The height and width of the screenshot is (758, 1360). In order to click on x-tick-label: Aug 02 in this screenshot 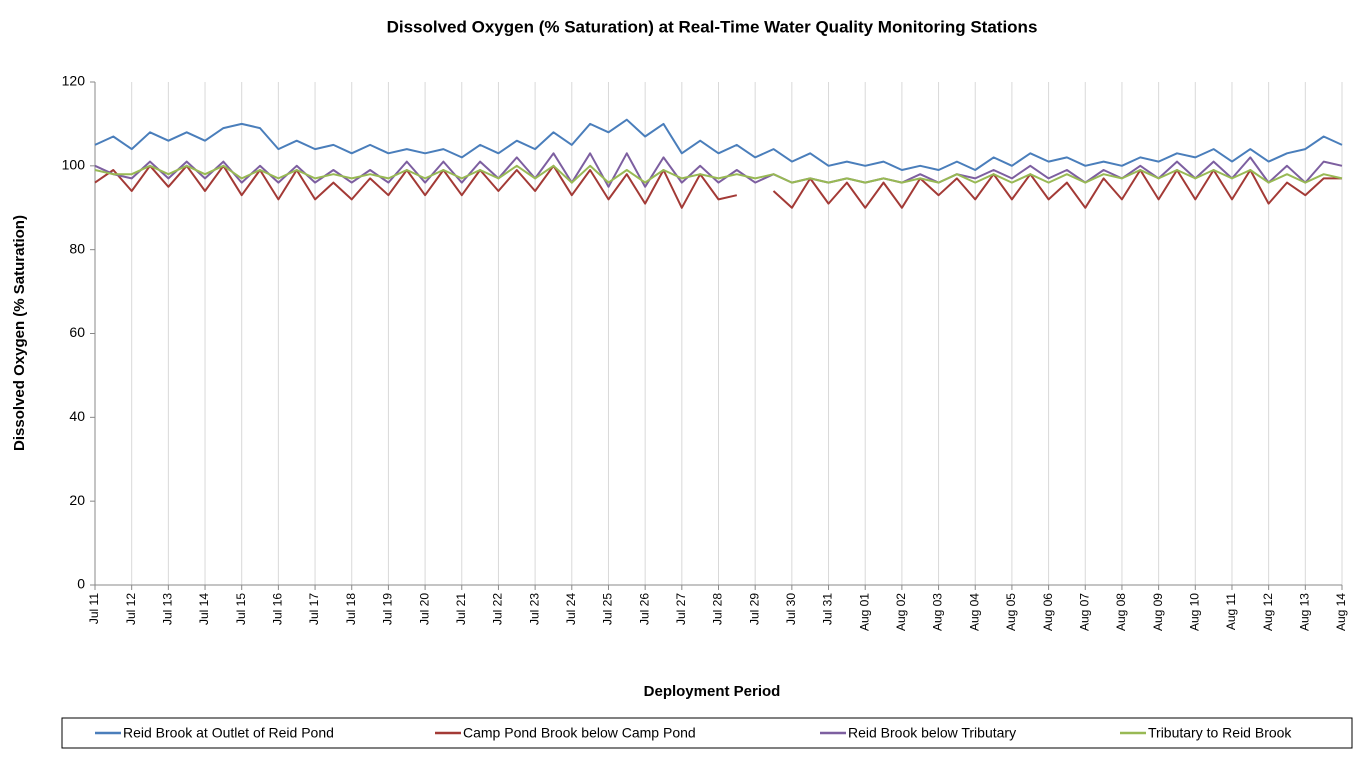, I will do `click(901, 612)`.